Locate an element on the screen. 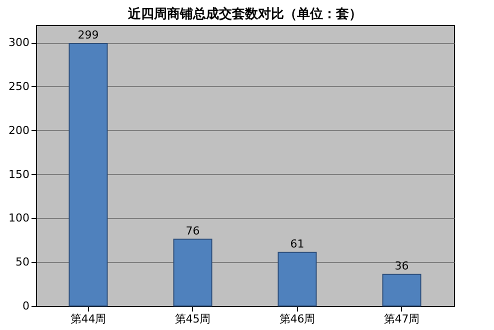  y-tick-label: 300 is located at coordinates (19, 43).